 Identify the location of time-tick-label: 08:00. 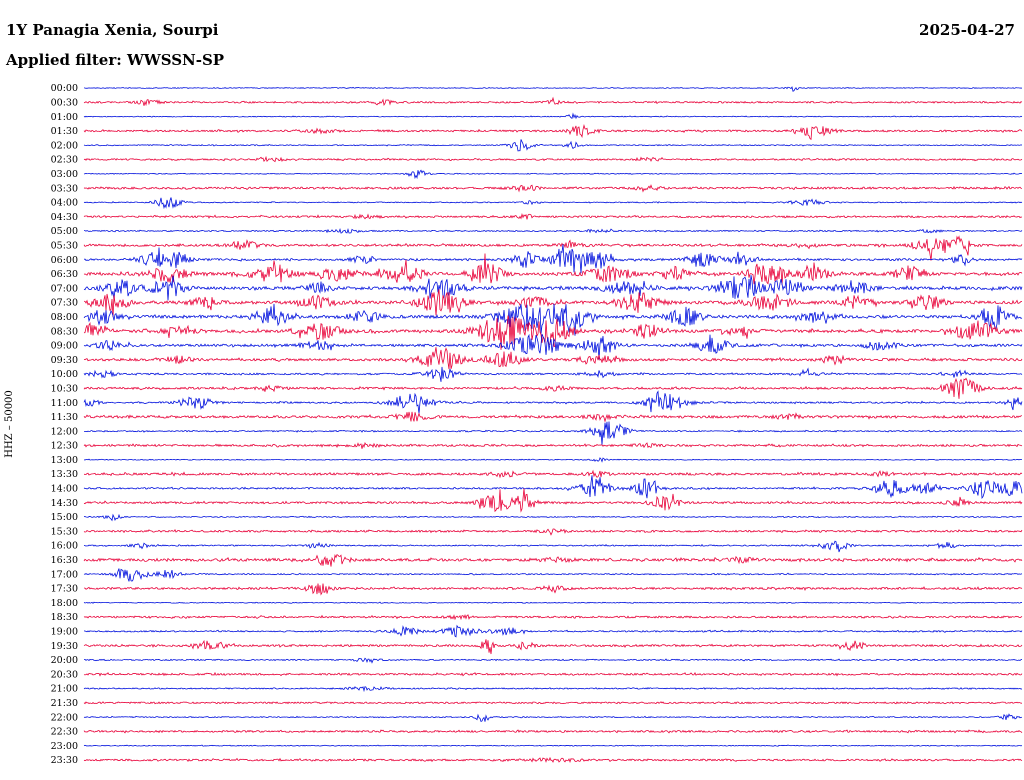
(64, 317).